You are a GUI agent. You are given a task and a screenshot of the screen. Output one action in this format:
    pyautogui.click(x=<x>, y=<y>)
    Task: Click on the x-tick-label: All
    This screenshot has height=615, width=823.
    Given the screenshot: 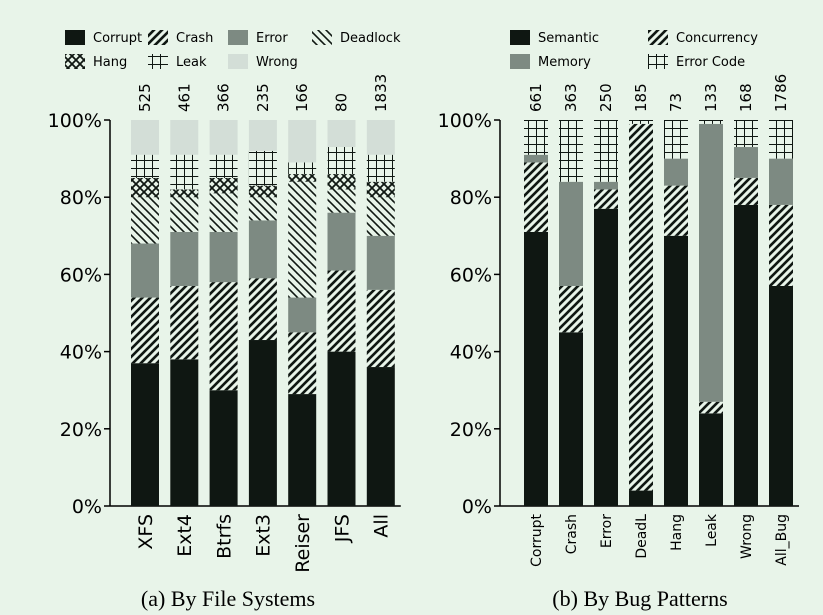 What is the action you would take?
    pyautogui.click(x=382, y=526)
    